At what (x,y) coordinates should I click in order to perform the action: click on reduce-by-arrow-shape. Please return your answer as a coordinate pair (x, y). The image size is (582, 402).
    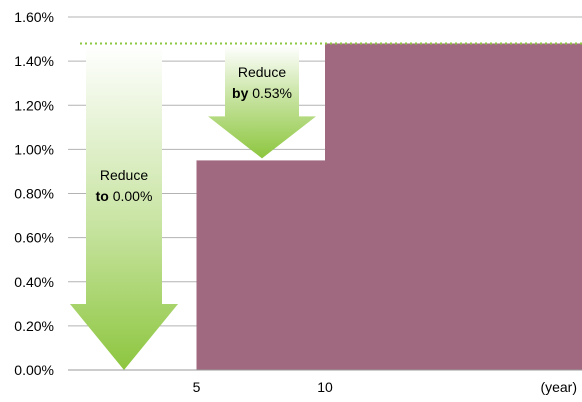
    Looking at the image, I should click on (262, 102).